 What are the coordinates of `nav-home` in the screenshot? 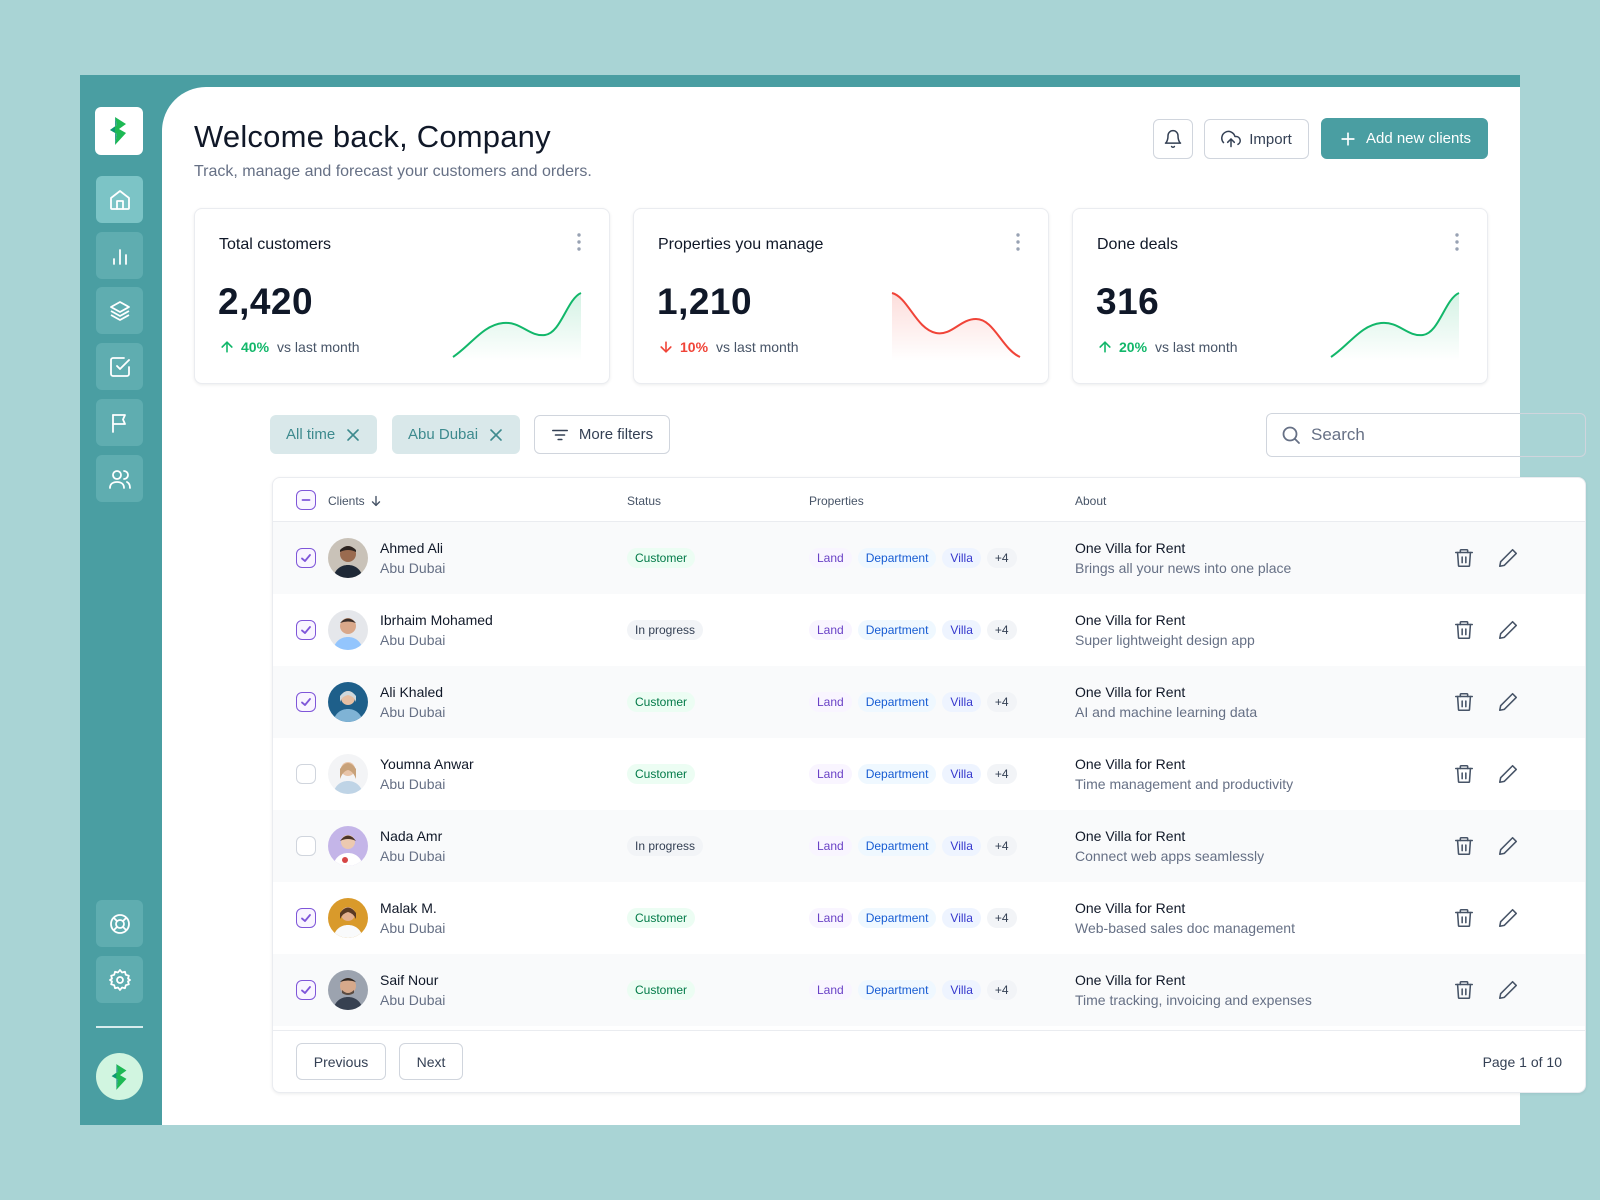 It's located at (119, 199).